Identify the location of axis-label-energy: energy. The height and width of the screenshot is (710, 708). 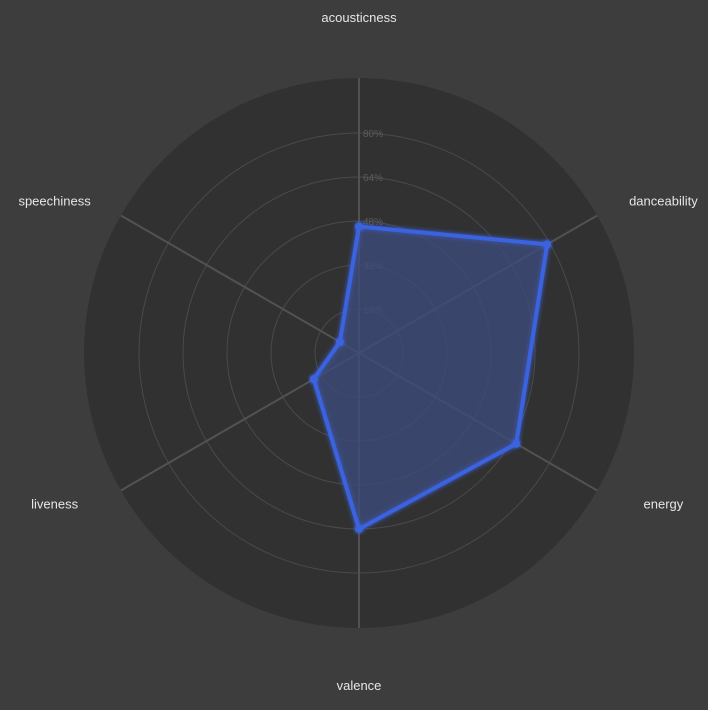
(664, 504).